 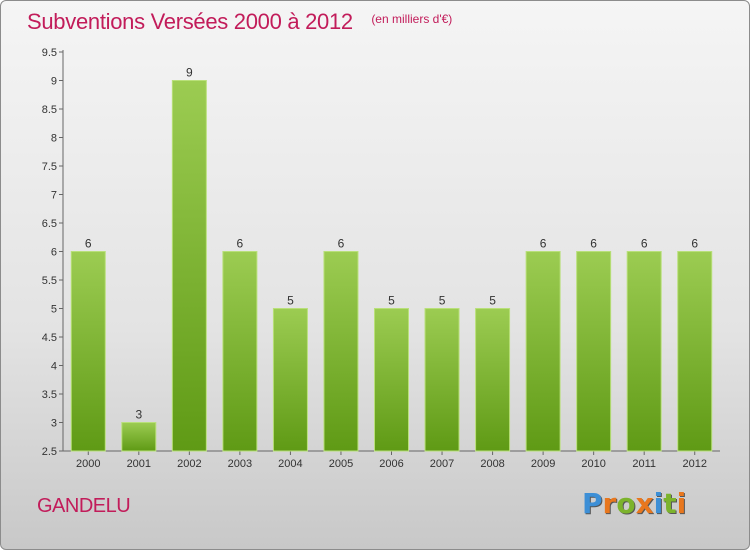 What do you see at coordinates (442, 380) in the screenshot?
I see `bar-2007` at bounding box center [442, 380].